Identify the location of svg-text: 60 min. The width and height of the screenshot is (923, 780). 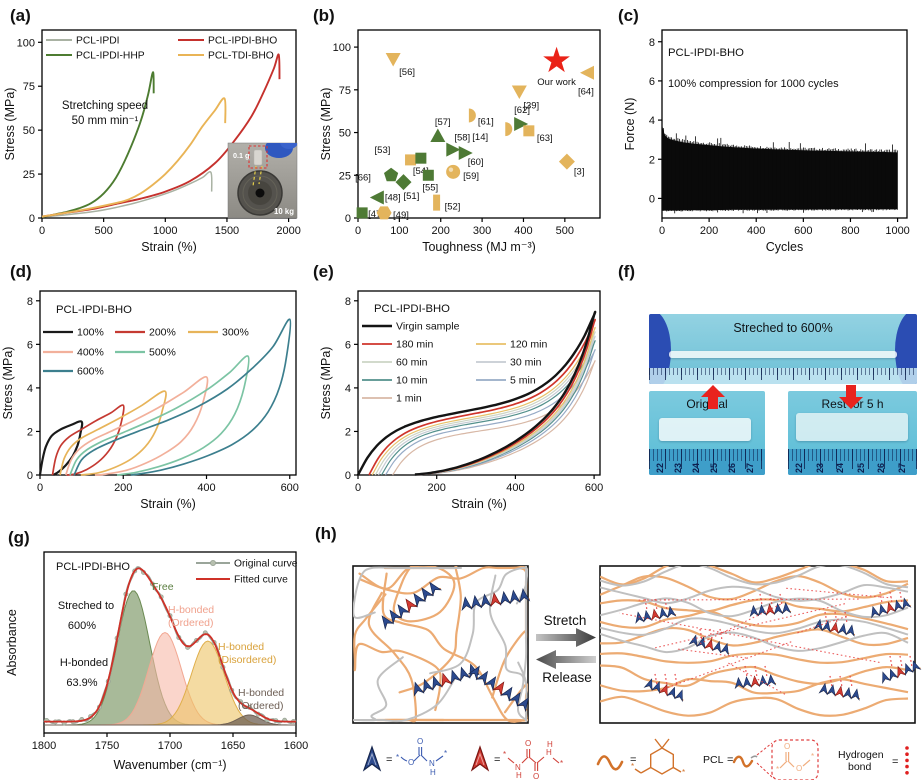
(412, 363).